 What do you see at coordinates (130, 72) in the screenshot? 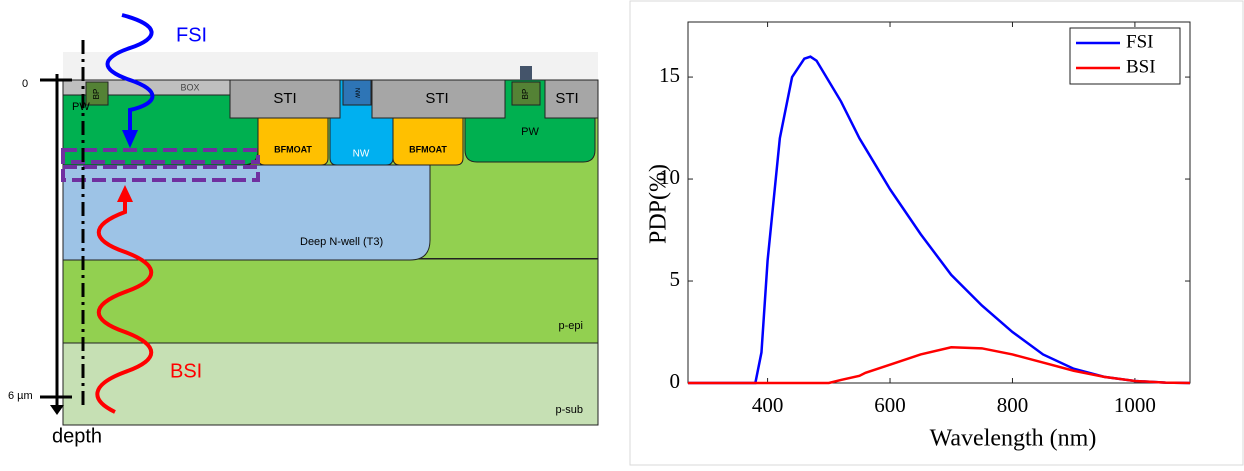
I see `fsi-wave` at bounding box center [130, 72].